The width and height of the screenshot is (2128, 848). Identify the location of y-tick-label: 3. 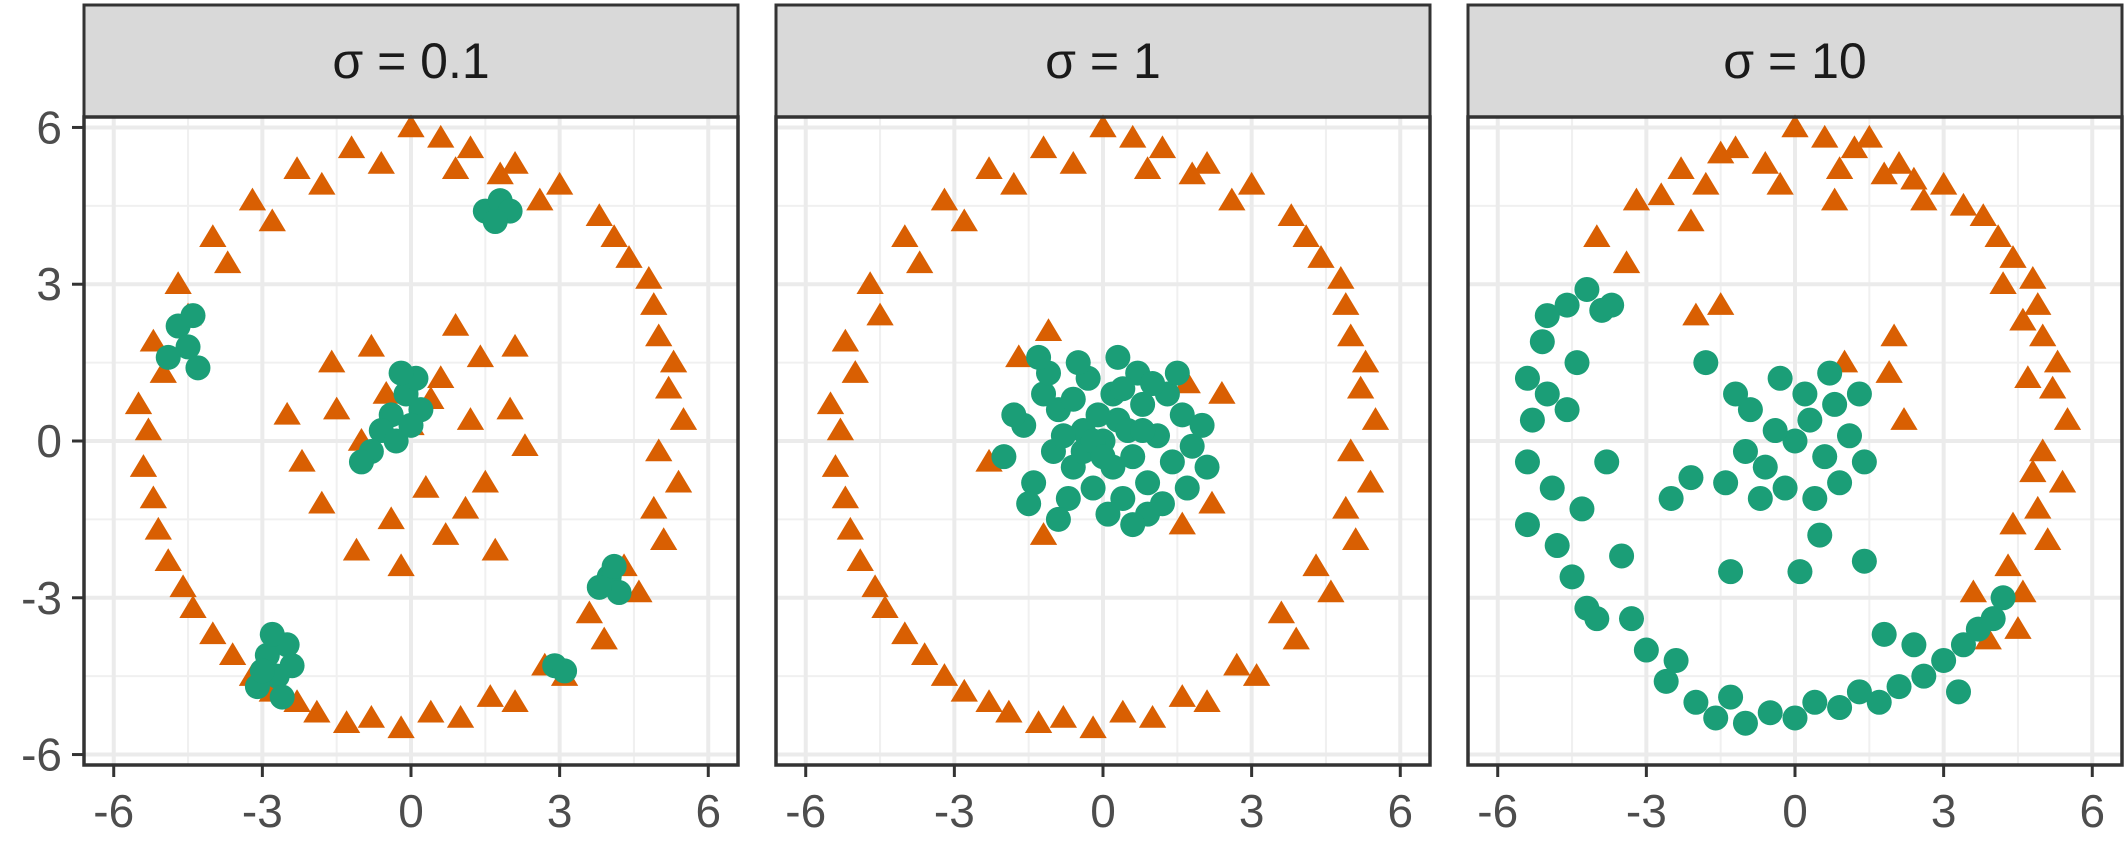
(49, 284).